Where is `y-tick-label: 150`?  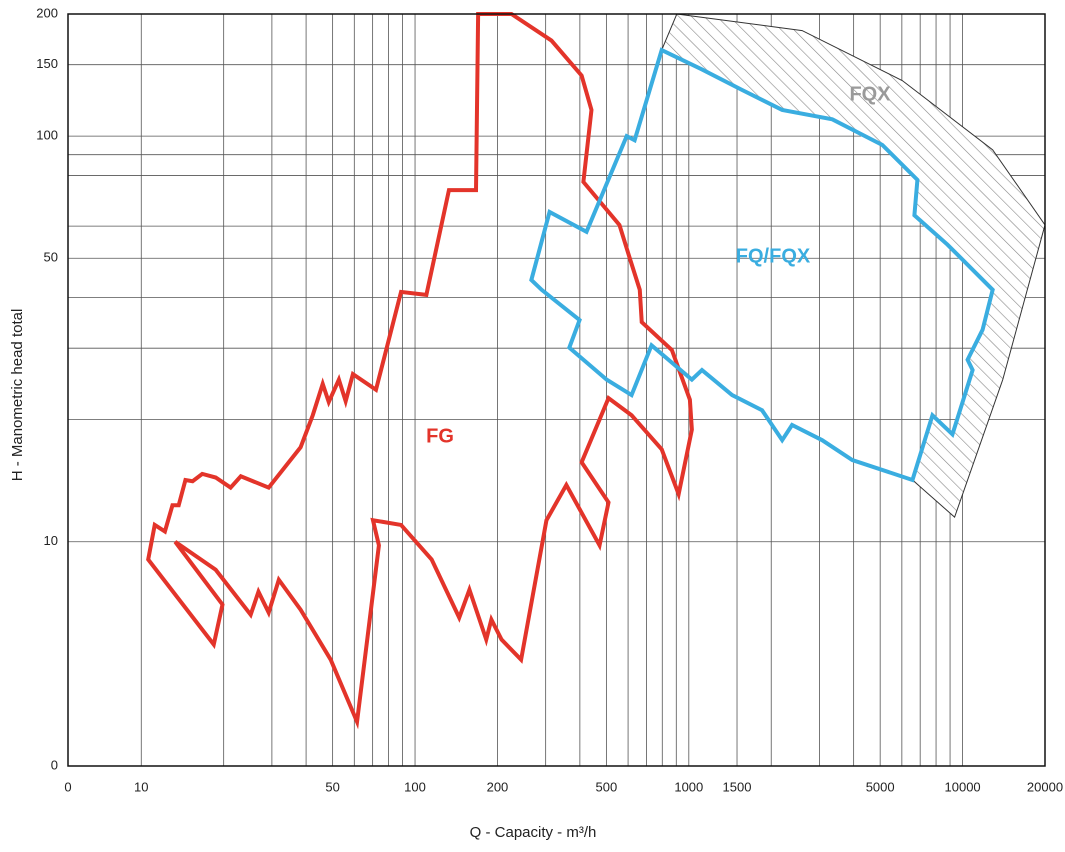 y-tick-label: 150 is located at coordinates (47, 63).